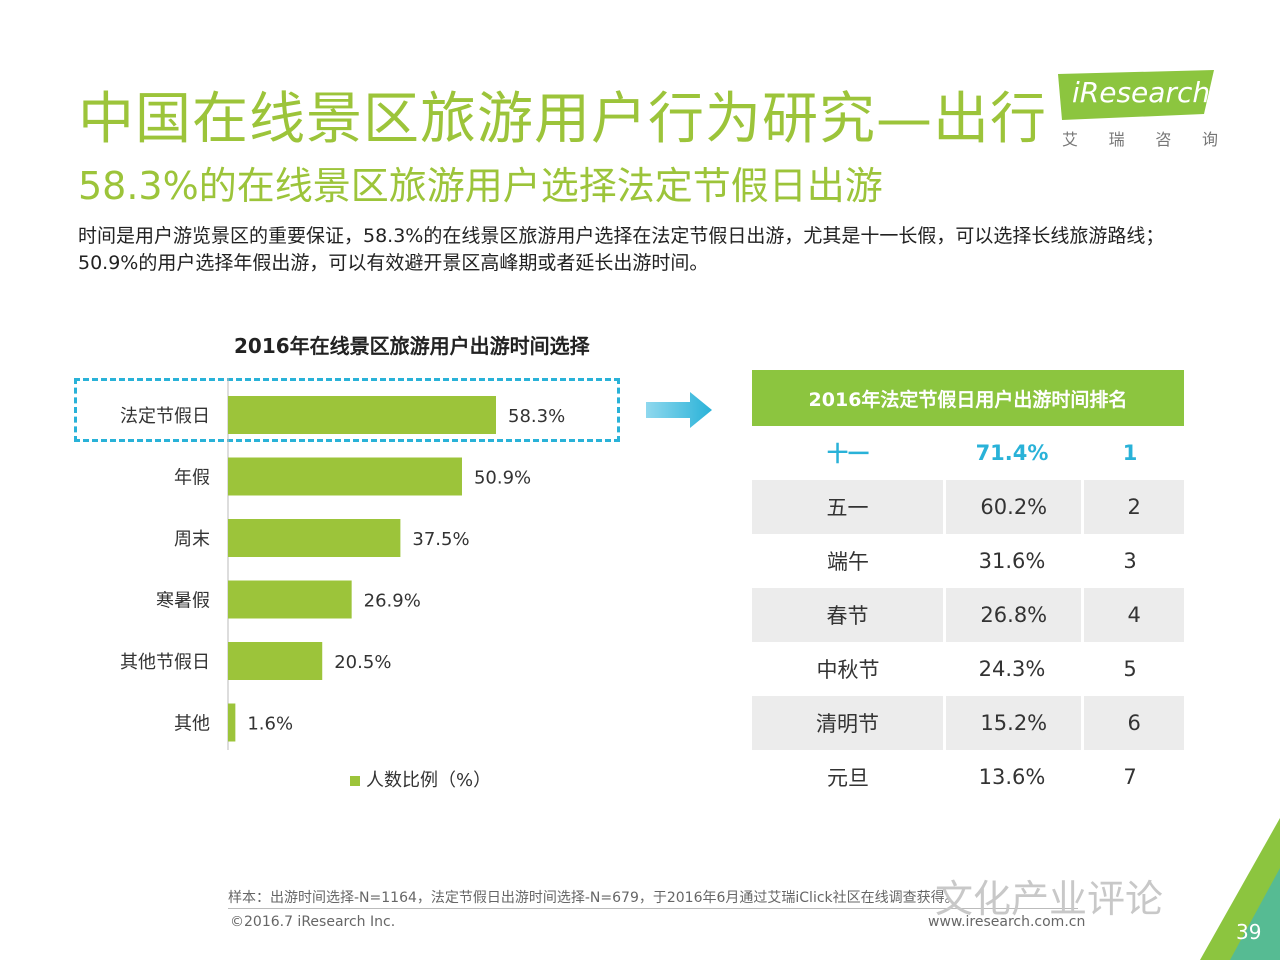 This screenshot has width=1280, height=960. What do you see at coordinates (1012, 669) in the screenshot?
I see `share-cell: 24.3%` at bounding box center [1012, 669].